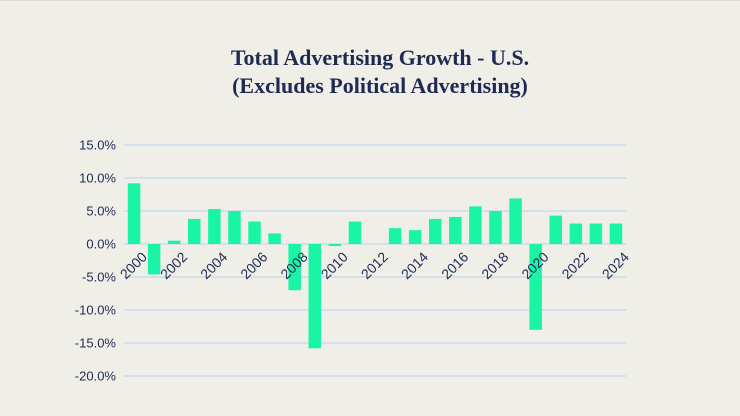 The height and width of the screenshot is (416, 740). What do you see at coordinates (214, 226) in the screenshot?
I see `bar-2004` at bounding box center [214, 226].